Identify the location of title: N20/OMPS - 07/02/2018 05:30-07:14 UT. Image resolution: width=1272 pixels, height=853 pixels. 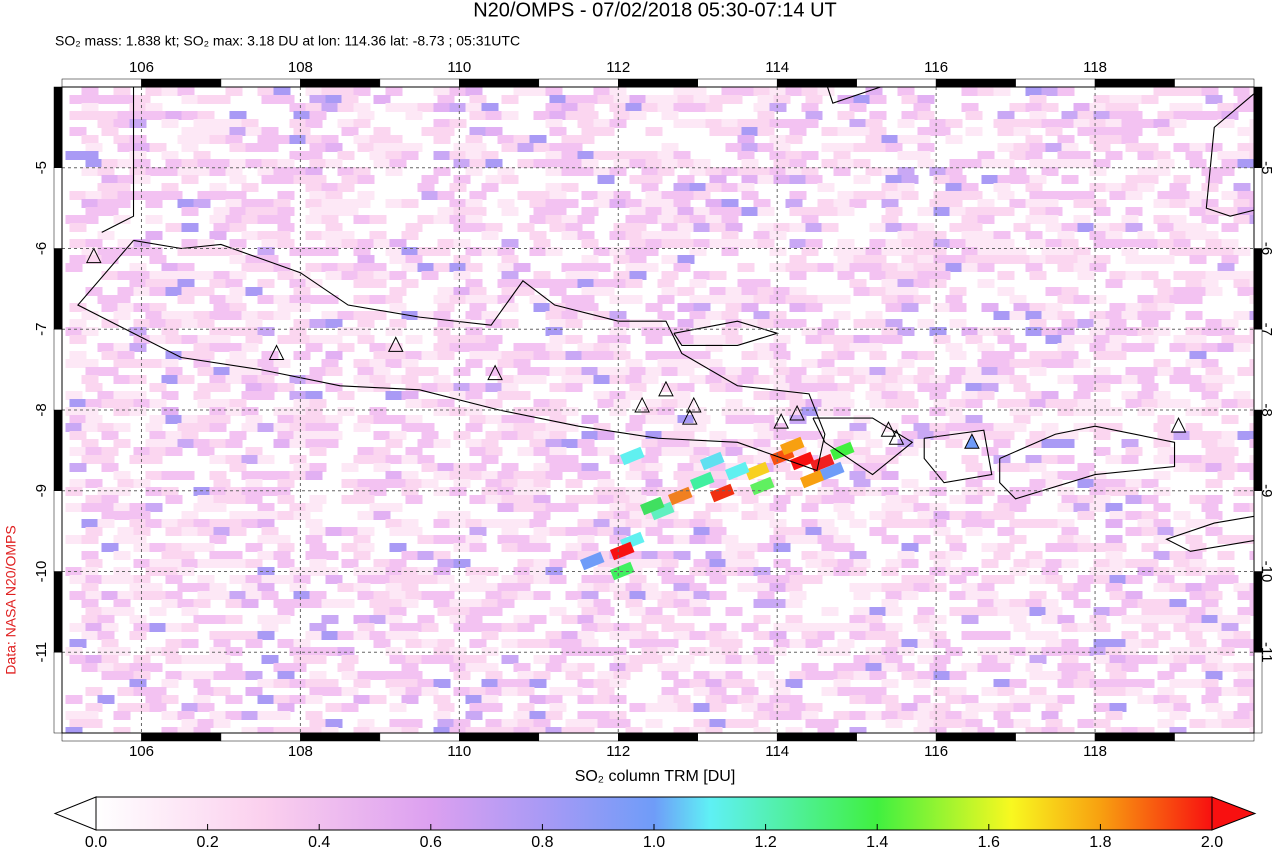
(655, 10).